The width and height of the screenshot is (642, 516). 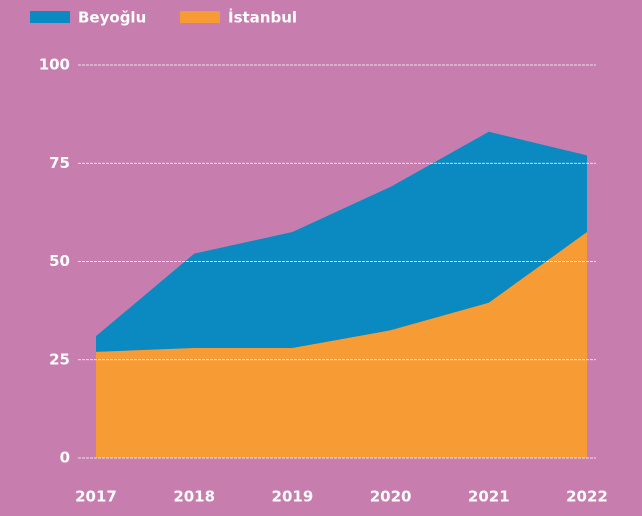 I want to click on x-tick-label: 2020, so click(x=391, y=497).